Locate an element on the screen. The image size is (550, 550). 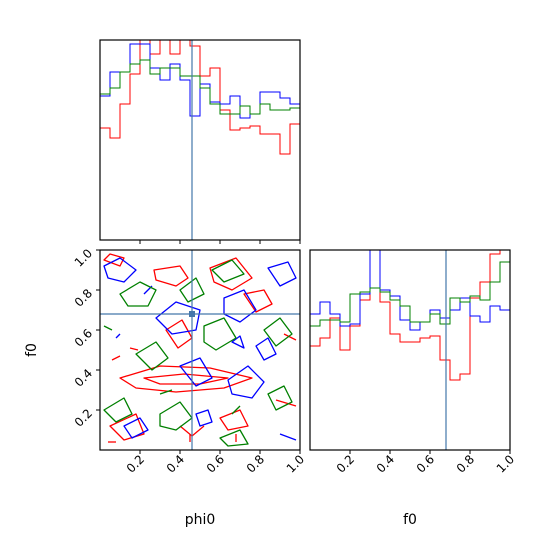
tick-label-y-f0: 0.6 is located at coordinates (83, 337).